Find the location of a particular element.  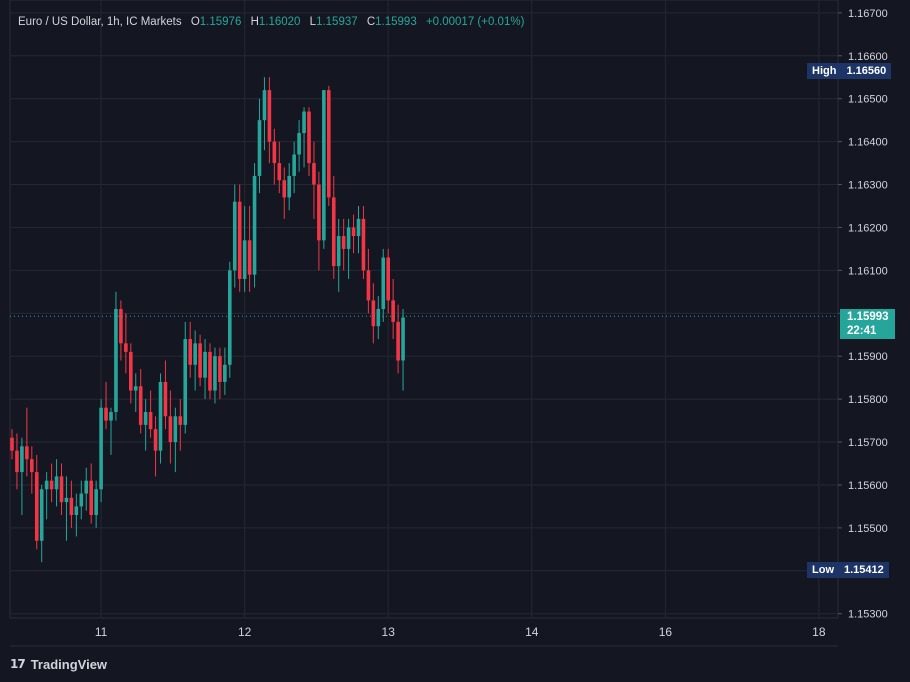

y-tick-label: 1.16700 is located at coordinates (868, 14).